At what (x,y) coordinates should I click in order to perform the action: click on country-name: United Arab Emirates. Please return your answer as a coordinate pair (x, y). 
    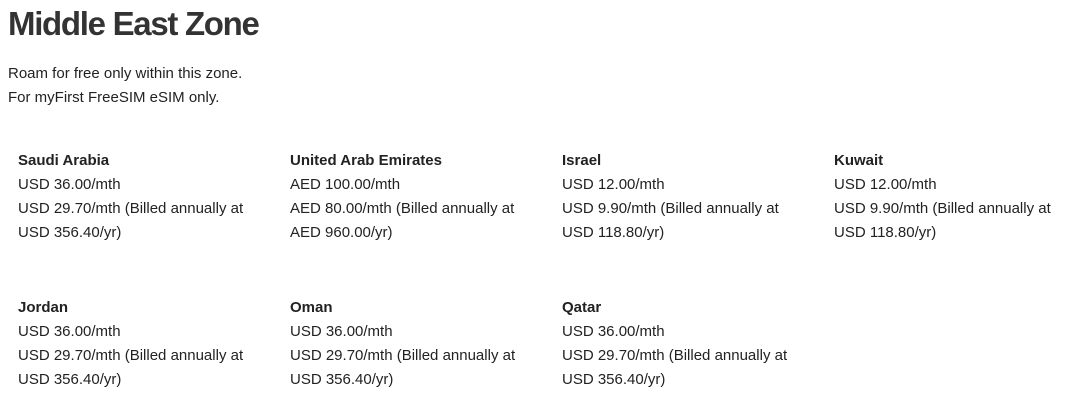
    Looking at the image, I should click on (366, 160).